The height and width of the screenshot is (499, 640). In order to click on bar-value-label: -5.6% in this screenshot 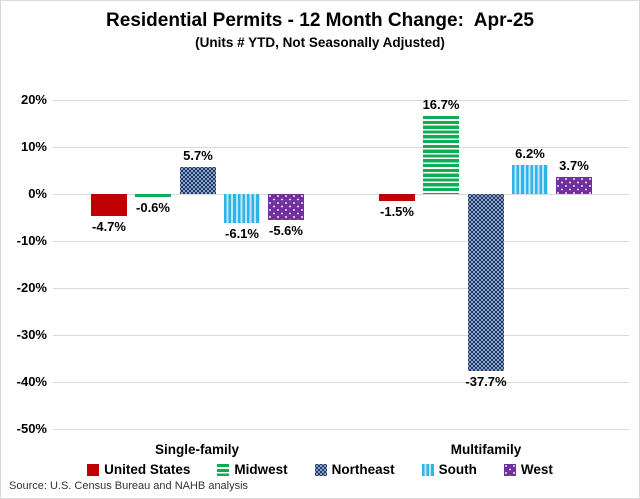, I will do `click(286, 230)`.